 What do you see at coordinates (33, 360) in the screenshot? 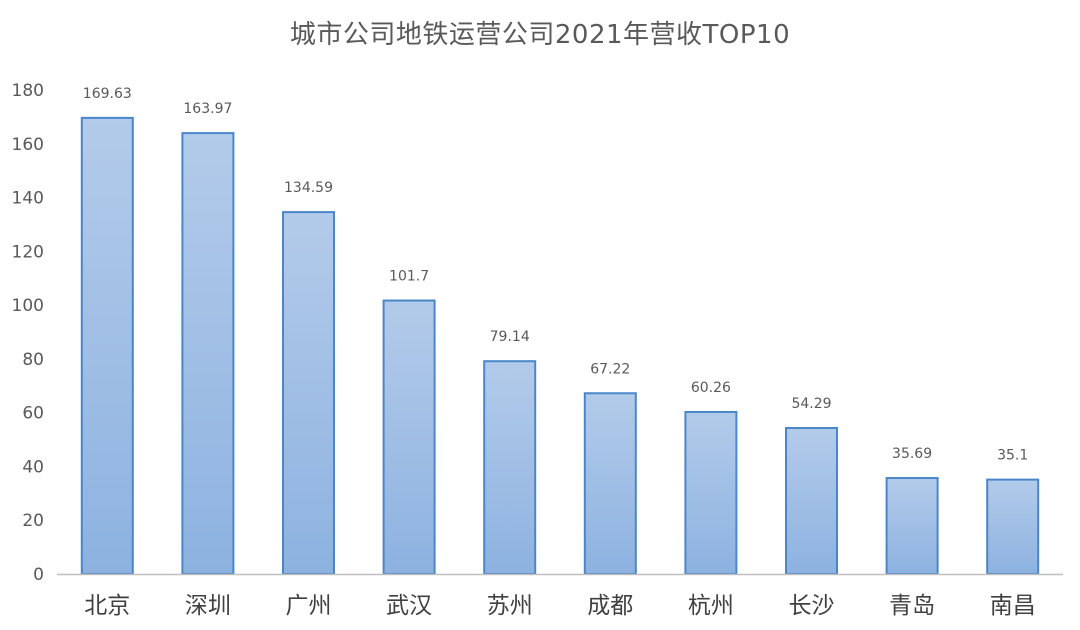
I see `y-tick-label: 80` at bounding box center [33, 360].